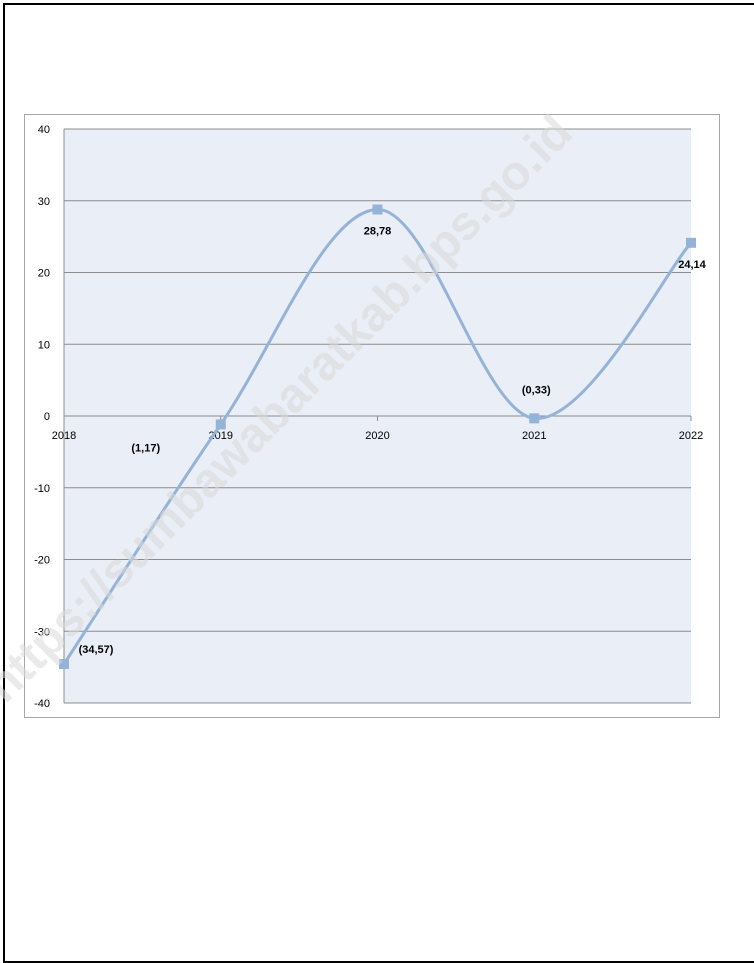  What do you see at coordinates (42, 417) in the screenshot?
I see `y-axis-ticks: 40 30 20 10 0 -10 -20 -30 -40` at bounding box center [42, 417].